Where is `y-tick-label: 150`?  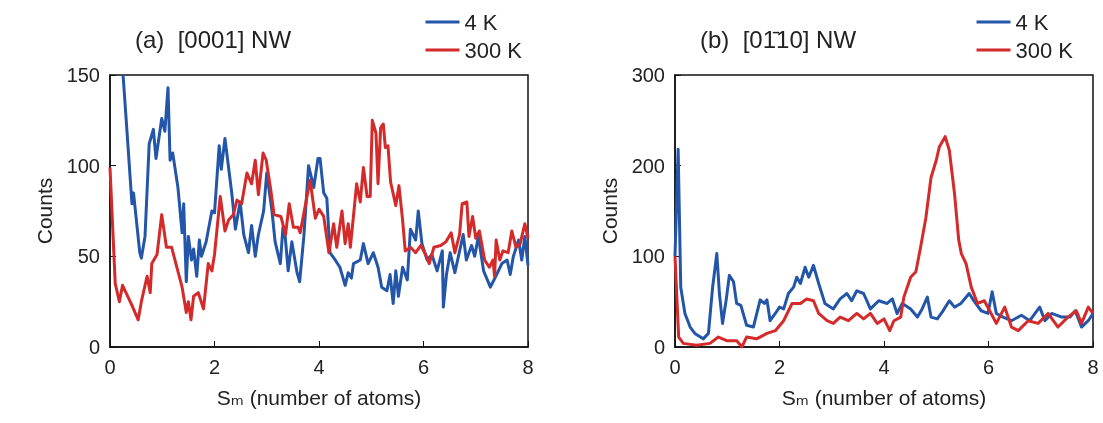
y-tick-label: 150 is located at coordinates (83, 75).